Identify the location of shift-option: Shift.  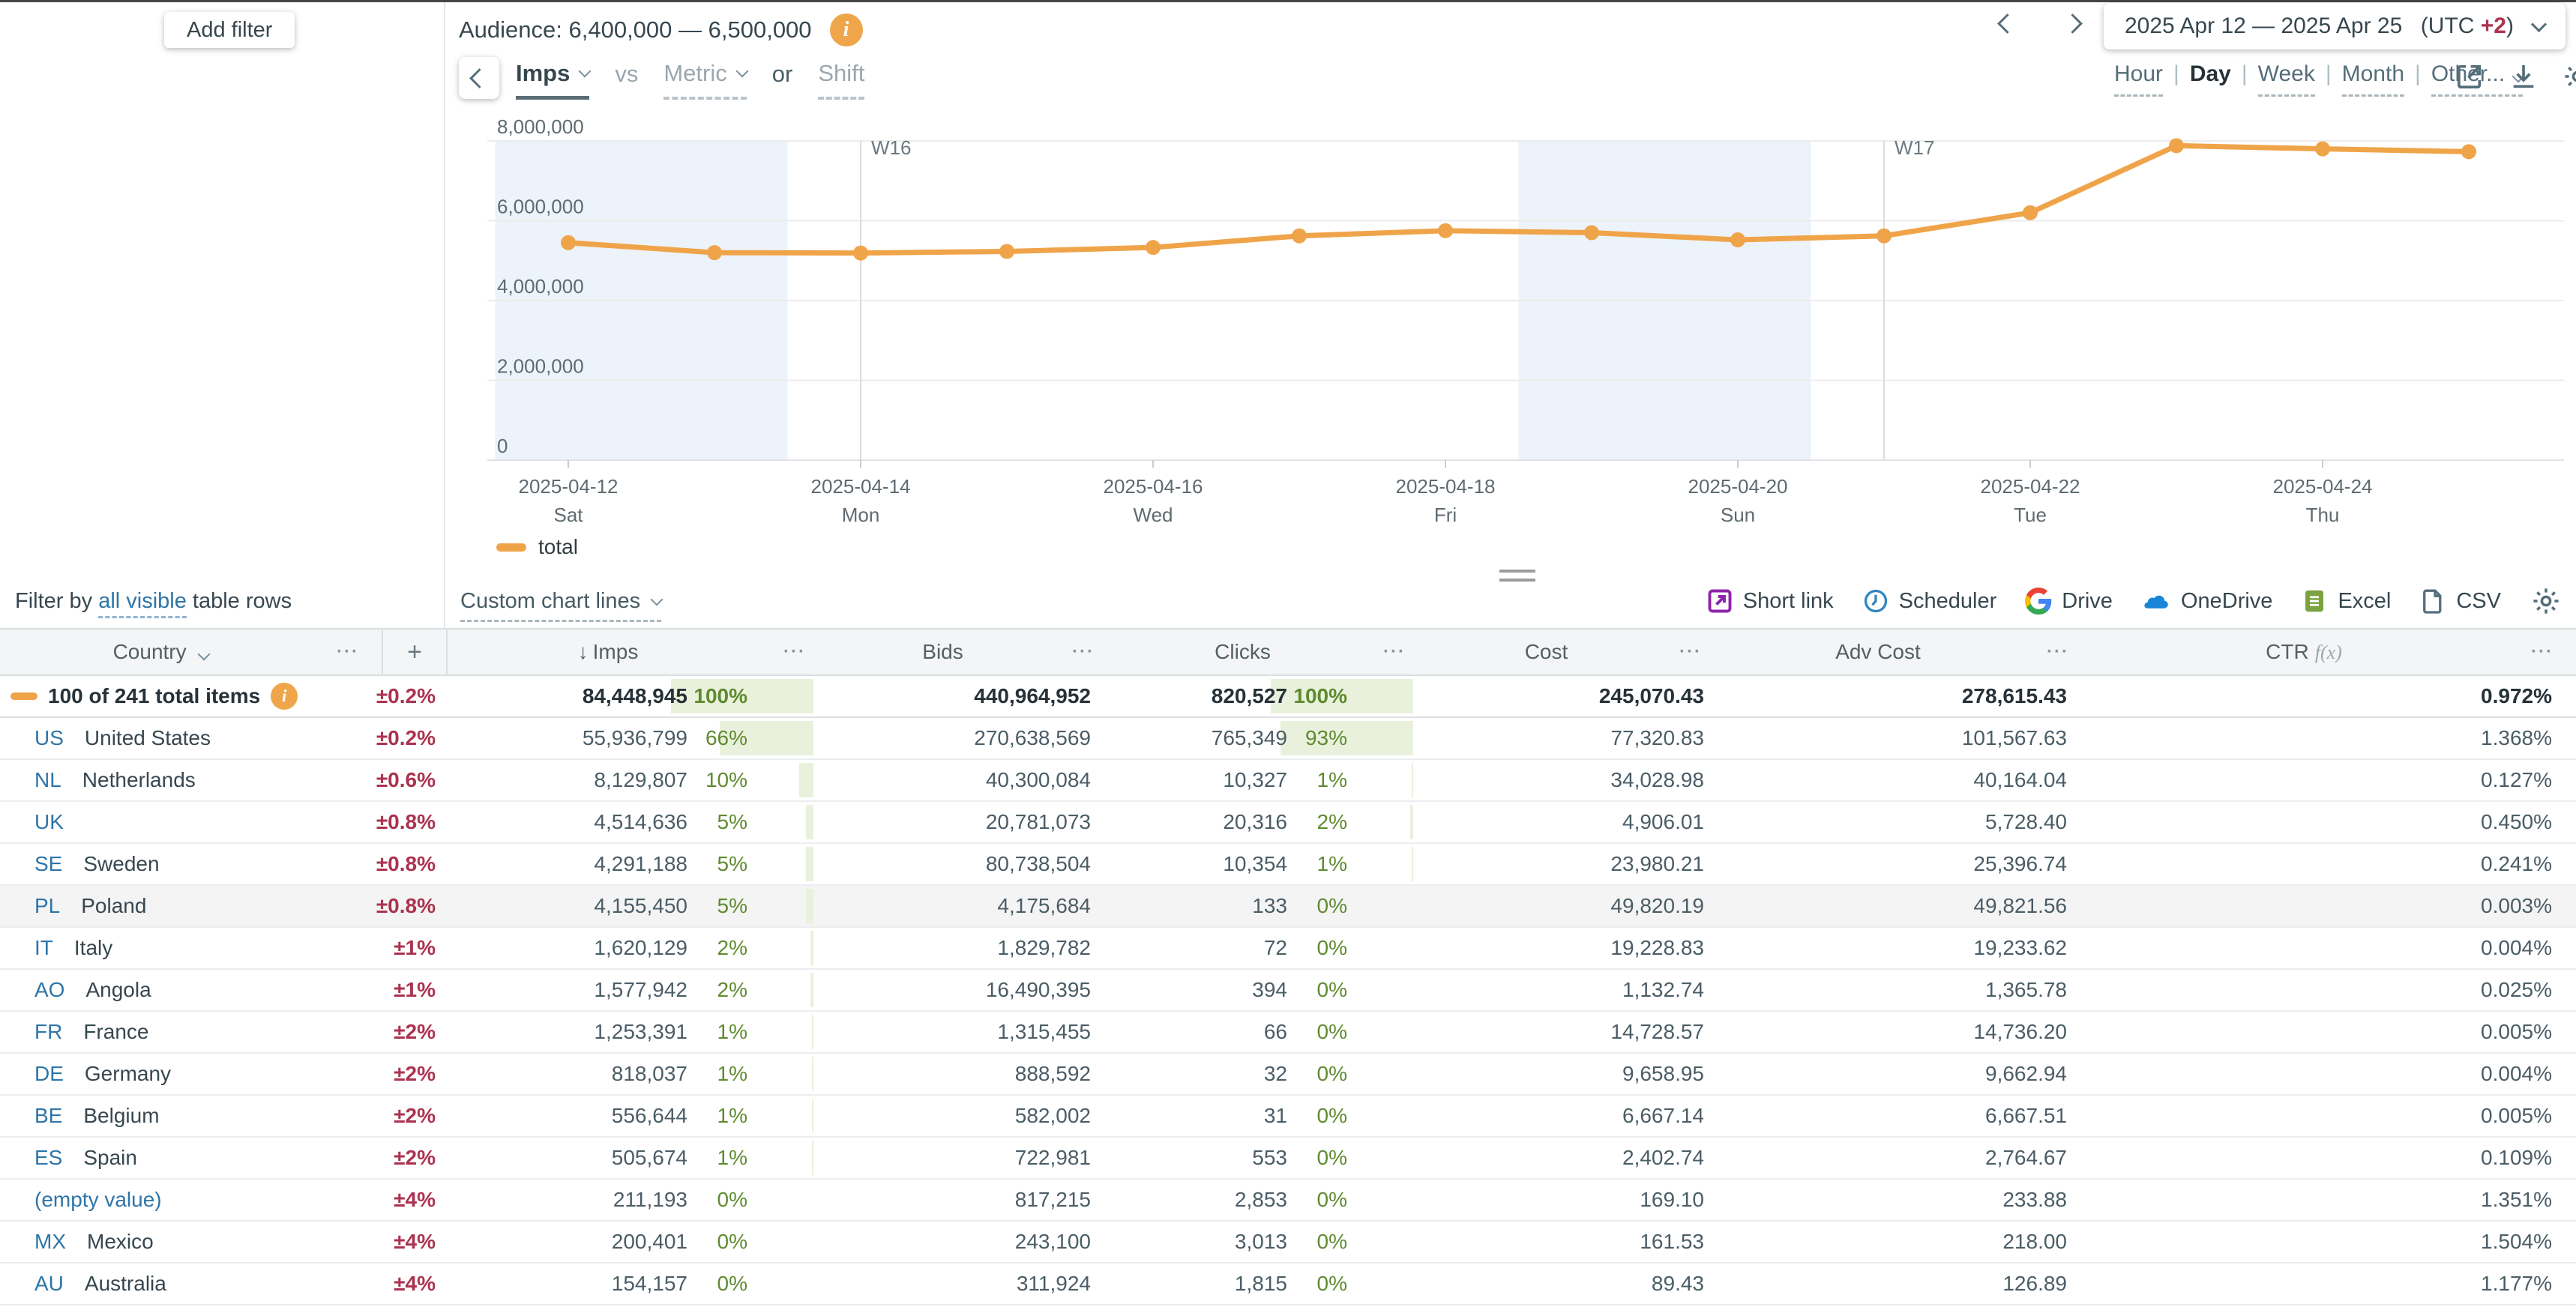
(842, 80).